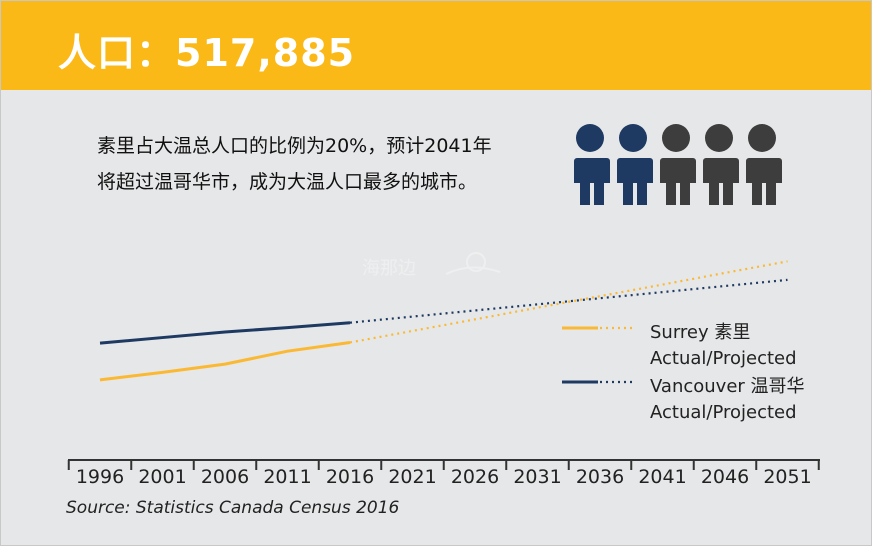  I want to click on legend-label-1: Vancouver 温哥华, so click(727, 386).